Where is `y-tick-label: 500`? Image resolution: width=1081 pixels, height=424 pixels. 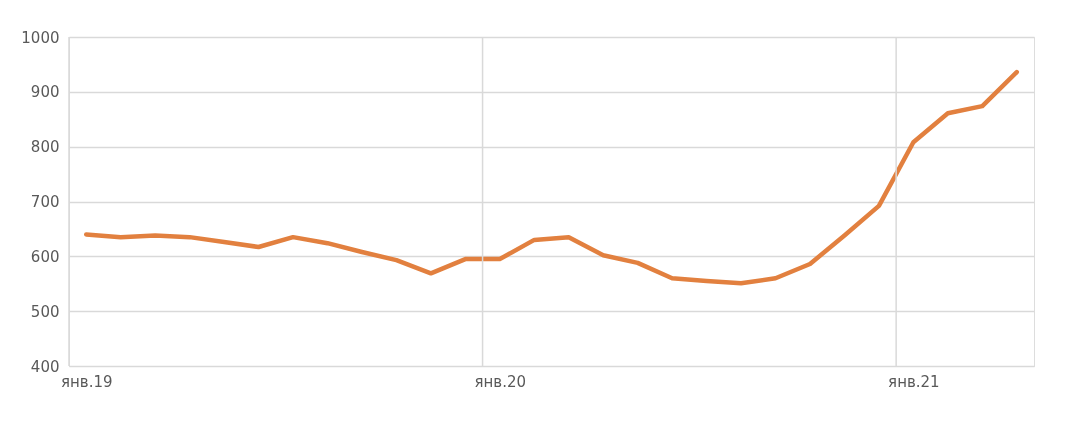 y-tick-label: 500 is located at coordinates (45, 311).